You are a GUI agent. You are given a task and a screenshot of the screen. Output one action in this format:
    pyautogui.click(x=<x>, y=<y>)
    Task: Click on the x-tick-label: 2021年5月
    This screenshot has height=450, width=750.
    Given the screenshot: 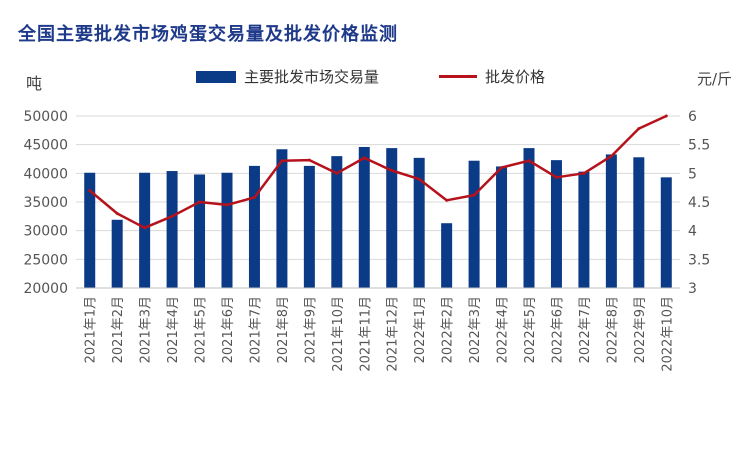 What is the action you would take?
    pyautogui.click(x=201, y=329)
    